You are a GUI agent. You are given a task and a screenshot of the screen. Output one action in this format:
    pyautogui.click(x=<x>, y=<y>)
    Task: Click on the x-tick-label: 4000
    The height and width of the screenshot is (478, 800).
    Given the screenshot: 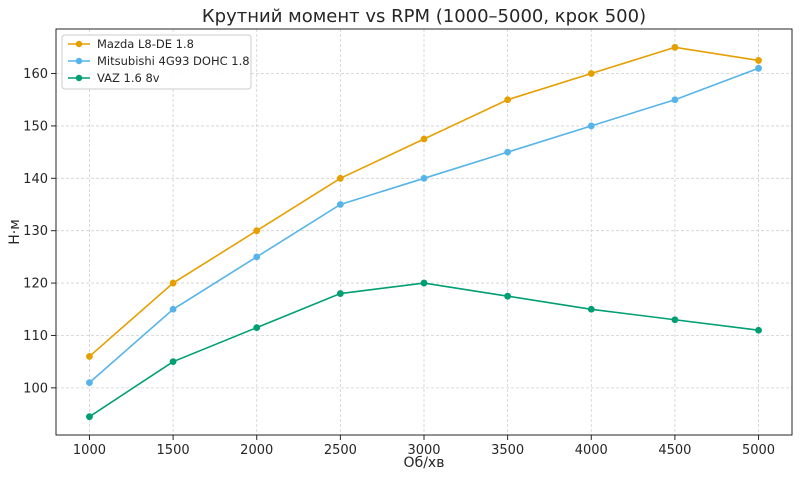 What is the action you would take?
    pyautogui.click(x=591, y=450)
    